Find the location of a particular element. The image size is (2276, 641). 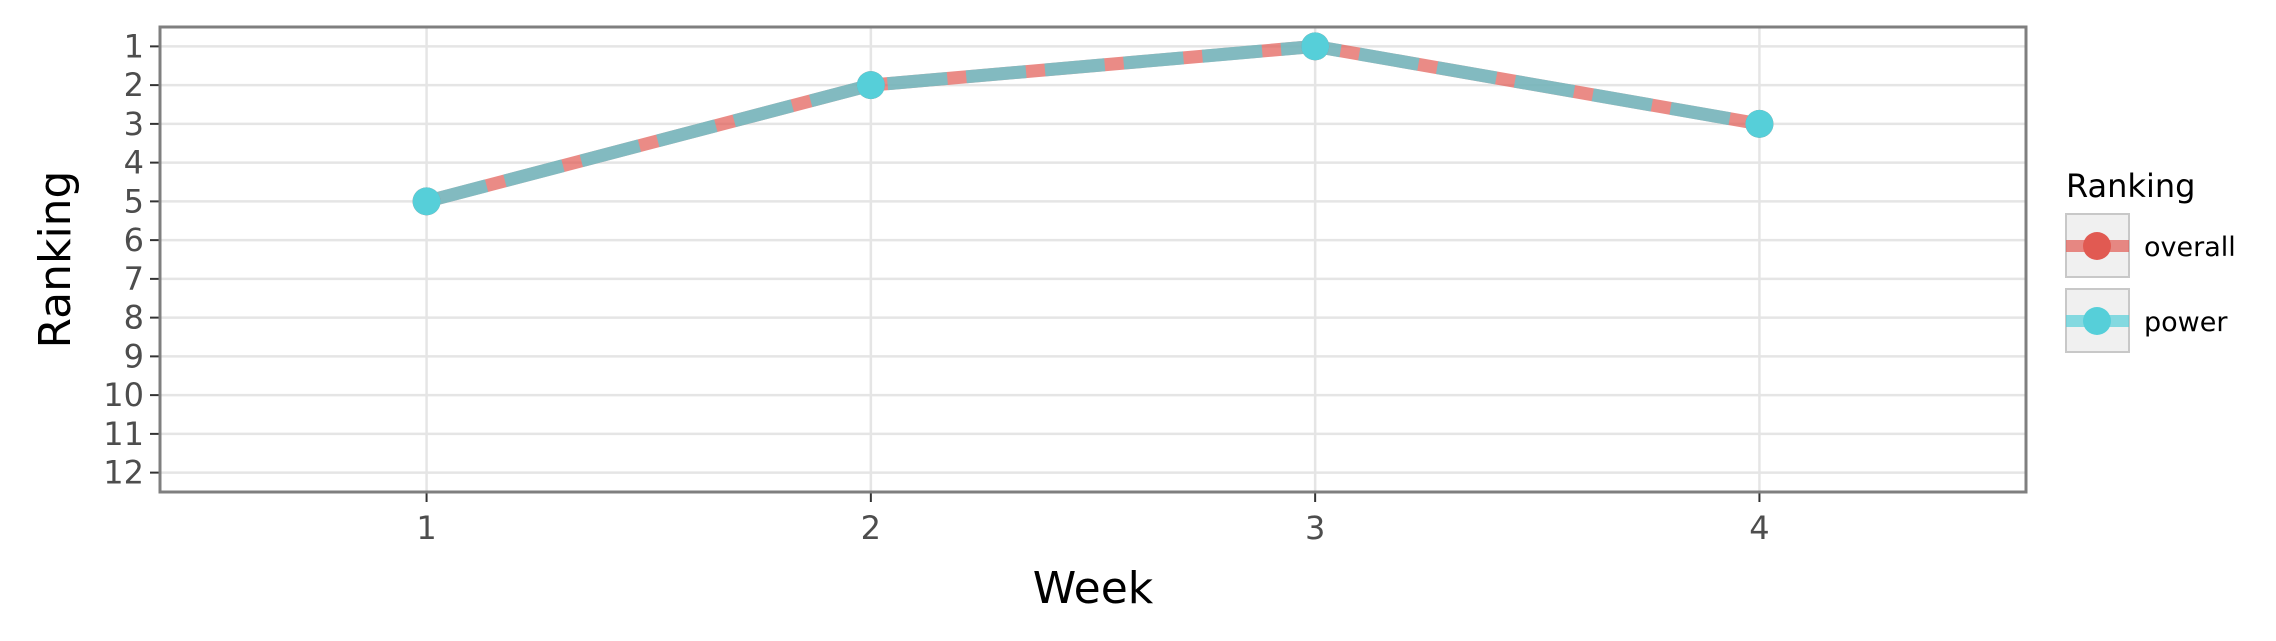

legend-label: overall is located at coordinates (2190, 247).